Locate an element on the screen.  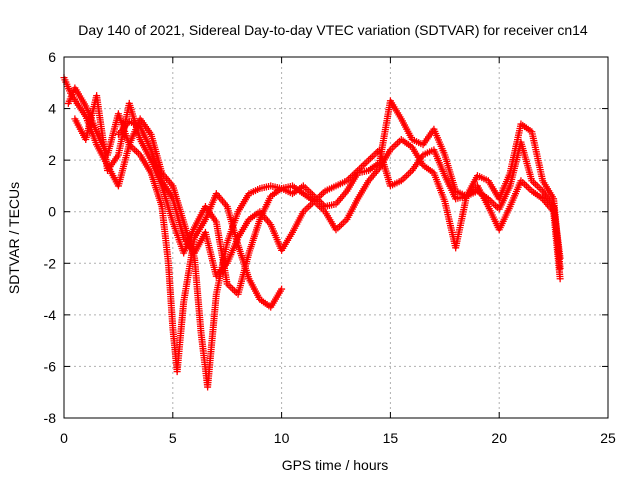
x-axis-label: GPS time / hours is located at coordinates (335, 465).